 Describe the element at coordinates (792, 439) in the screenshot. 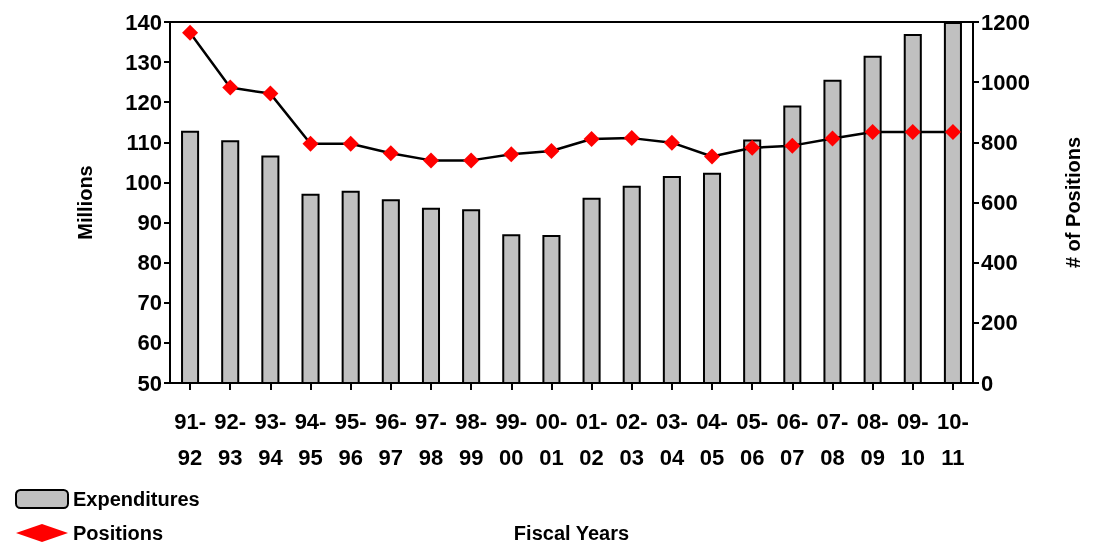

I see `x-tick-label: 06-07` at that location.